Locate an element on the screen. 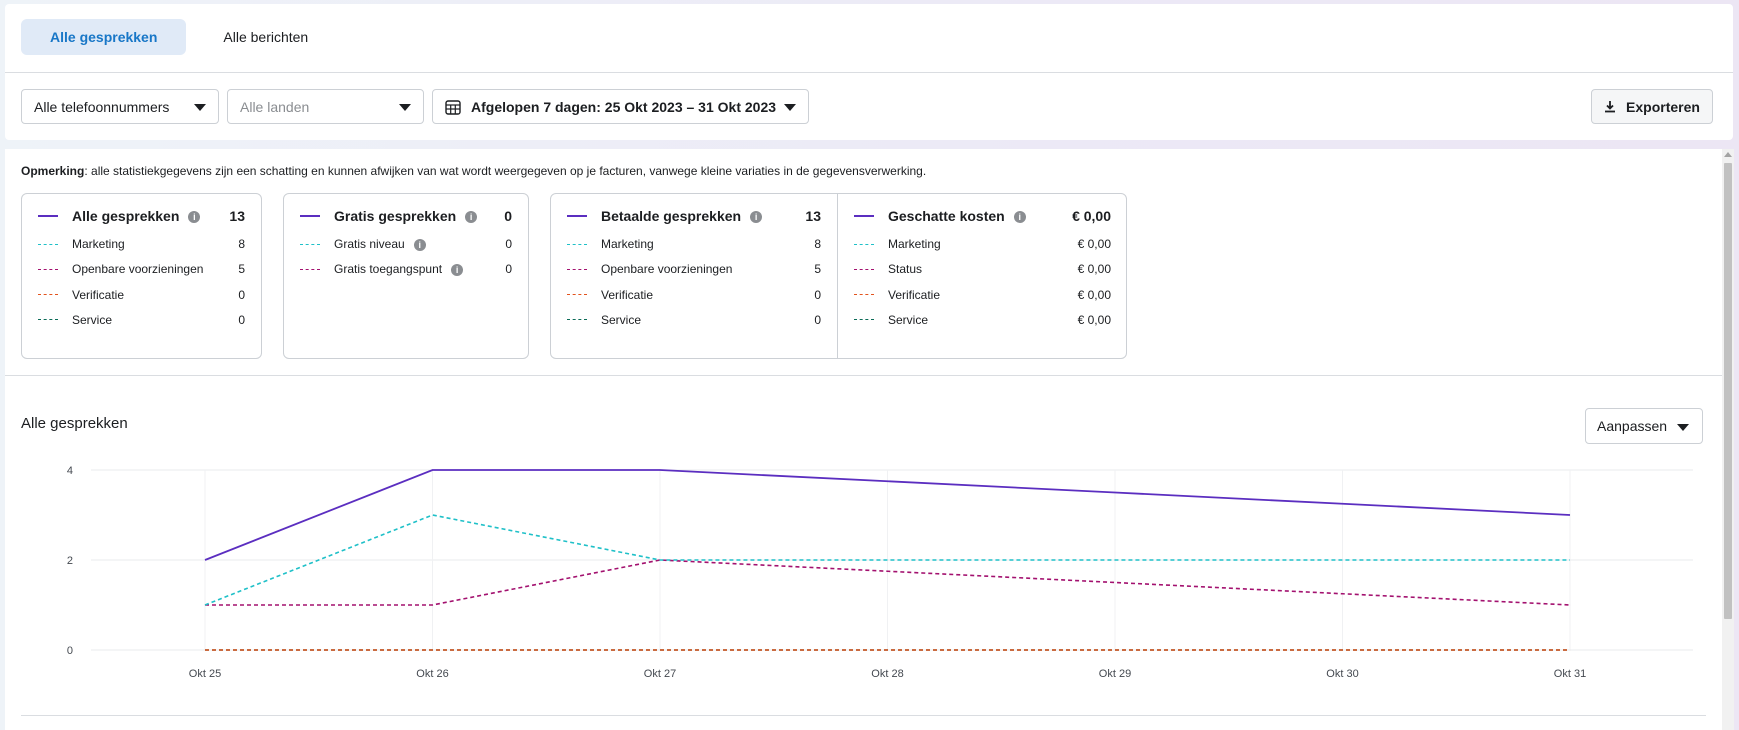 The height and width of the screenshot is (730, 1739). customize-button-label: Aanpassen is located at coordinates (1632, 426).